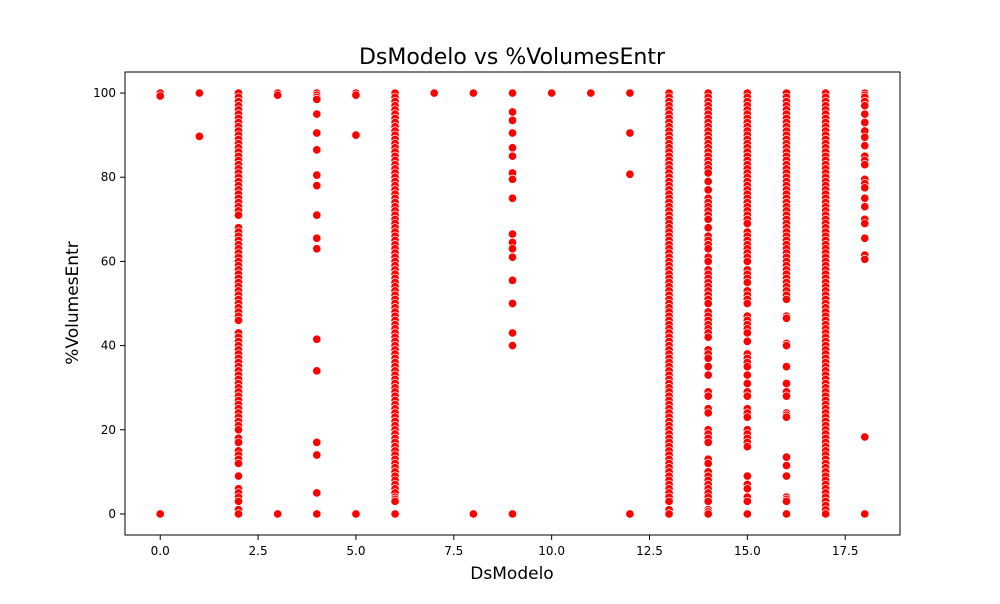  Describe the element at coordinates (108, 177) in the screenshot. I see `y-tick-label: 80` at that location.